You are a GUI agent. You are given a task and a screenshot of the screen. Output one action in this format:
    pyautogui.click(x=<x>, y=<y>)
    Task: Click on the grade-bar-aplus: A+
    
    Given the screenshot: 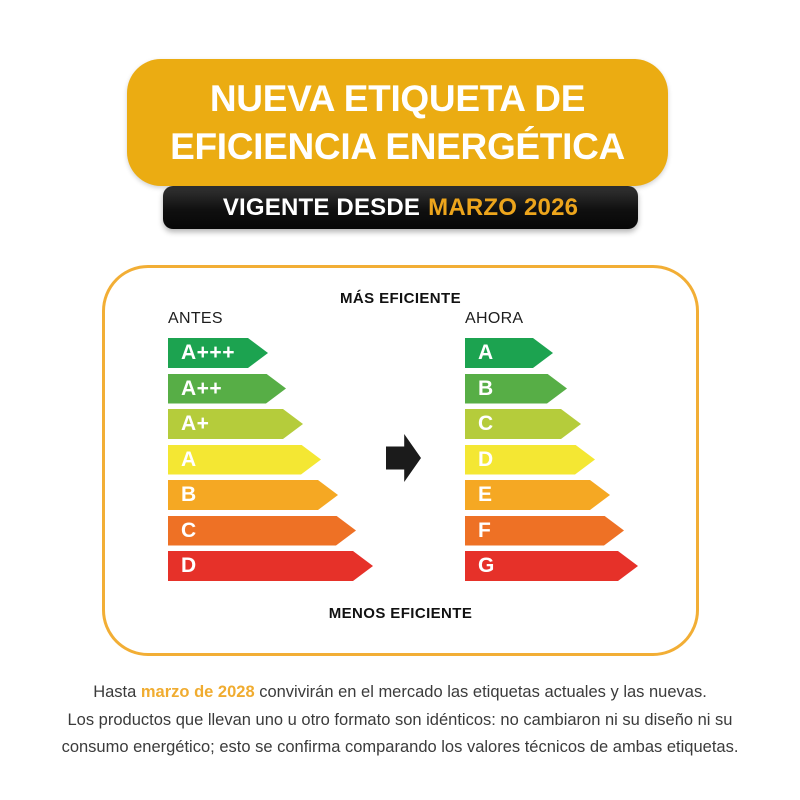 What is the action you would take?
    pyautogui.click(x=235, y=424)
    